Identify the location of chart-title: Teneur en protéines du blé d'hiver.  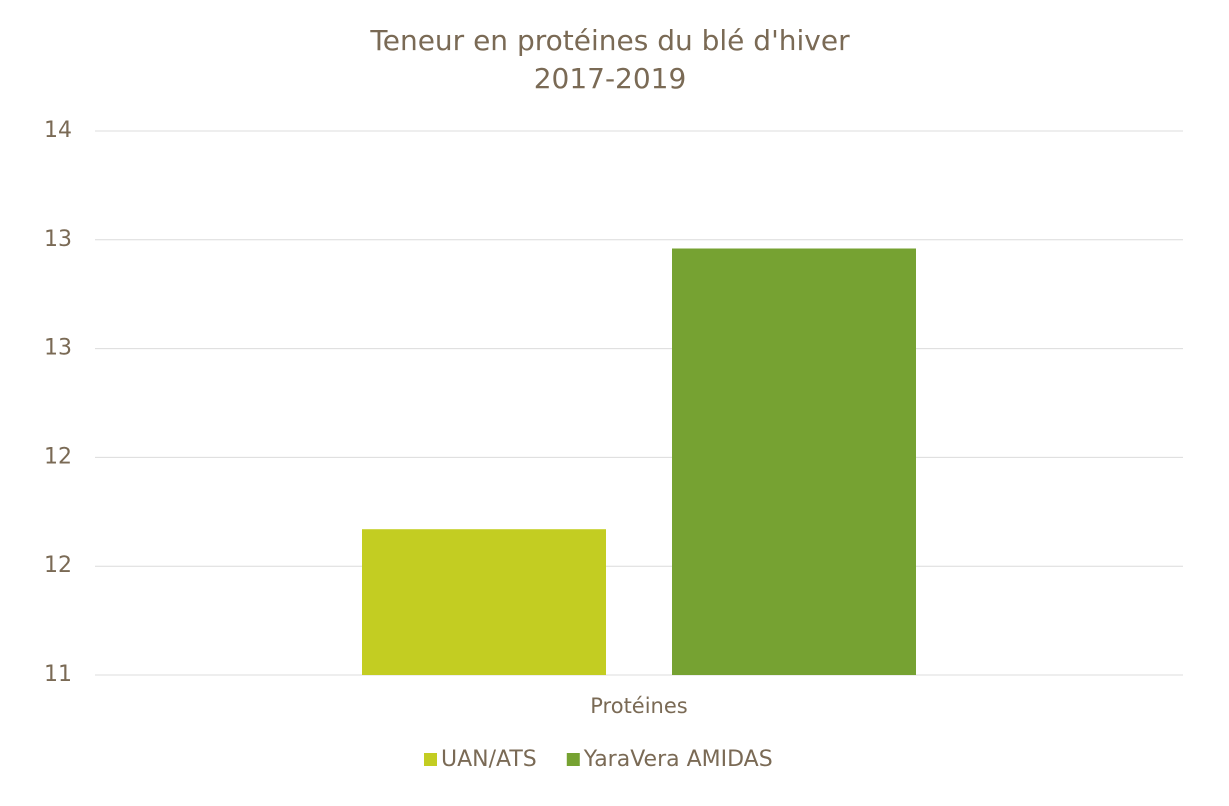
(609, 40).